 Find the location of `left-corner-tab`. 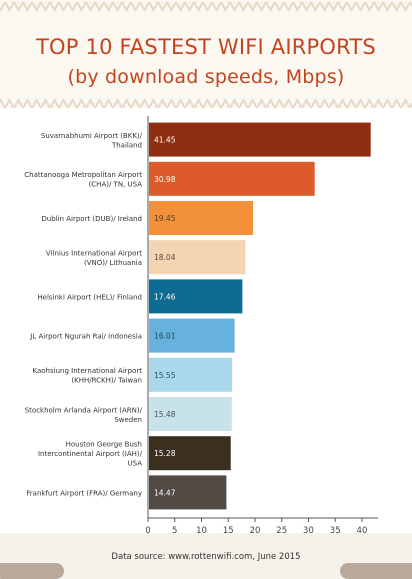

left-corner-tab is located at coordinates (32, 571).